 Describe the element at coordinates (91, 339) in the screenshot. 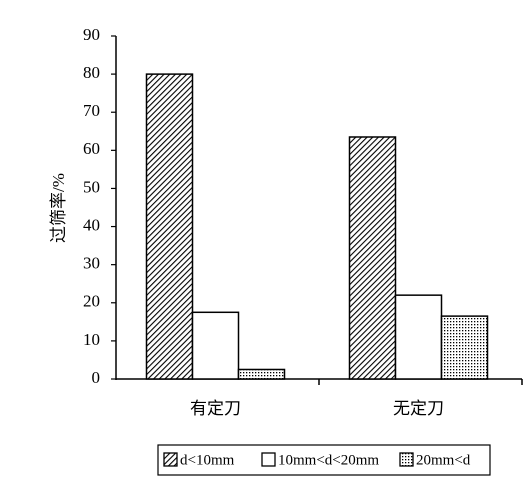

I see `y-tick-label: 10` at that location.